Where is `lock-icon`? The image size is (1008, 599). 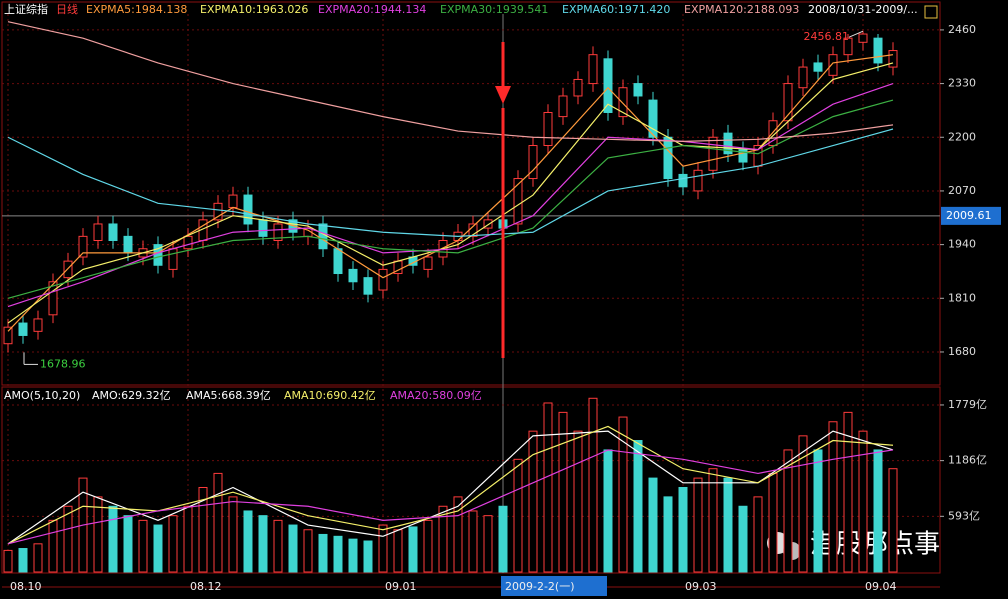 lock-icon is located at coordinates (931, 12).